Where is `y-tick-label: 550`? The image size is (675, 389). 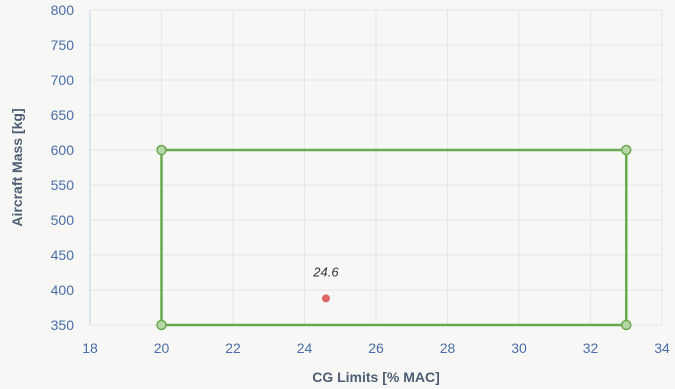 y-tick-label: 550 is located at coordinates (63, 185).